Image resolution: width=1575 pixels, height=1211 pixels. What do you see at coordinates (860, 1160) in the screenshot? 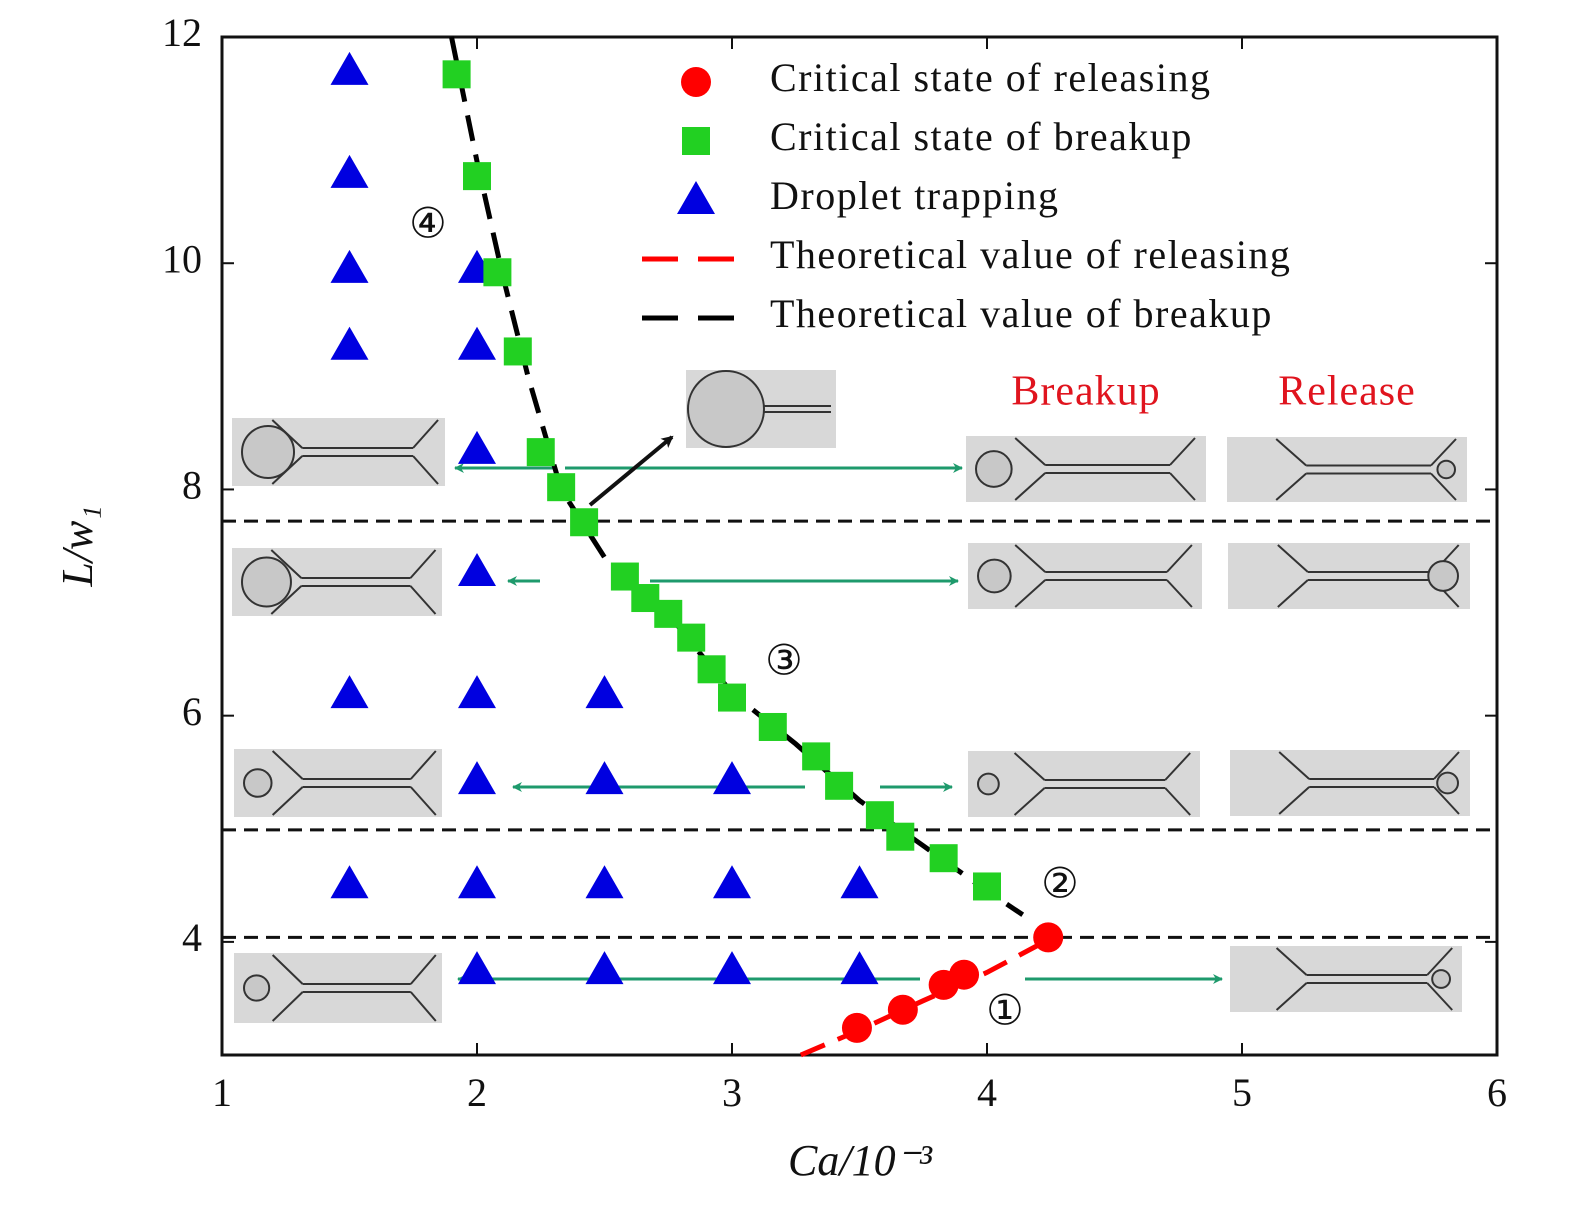
I see `x-axis-label: Ca/10⁻³` at bounding box center [860, 1160].